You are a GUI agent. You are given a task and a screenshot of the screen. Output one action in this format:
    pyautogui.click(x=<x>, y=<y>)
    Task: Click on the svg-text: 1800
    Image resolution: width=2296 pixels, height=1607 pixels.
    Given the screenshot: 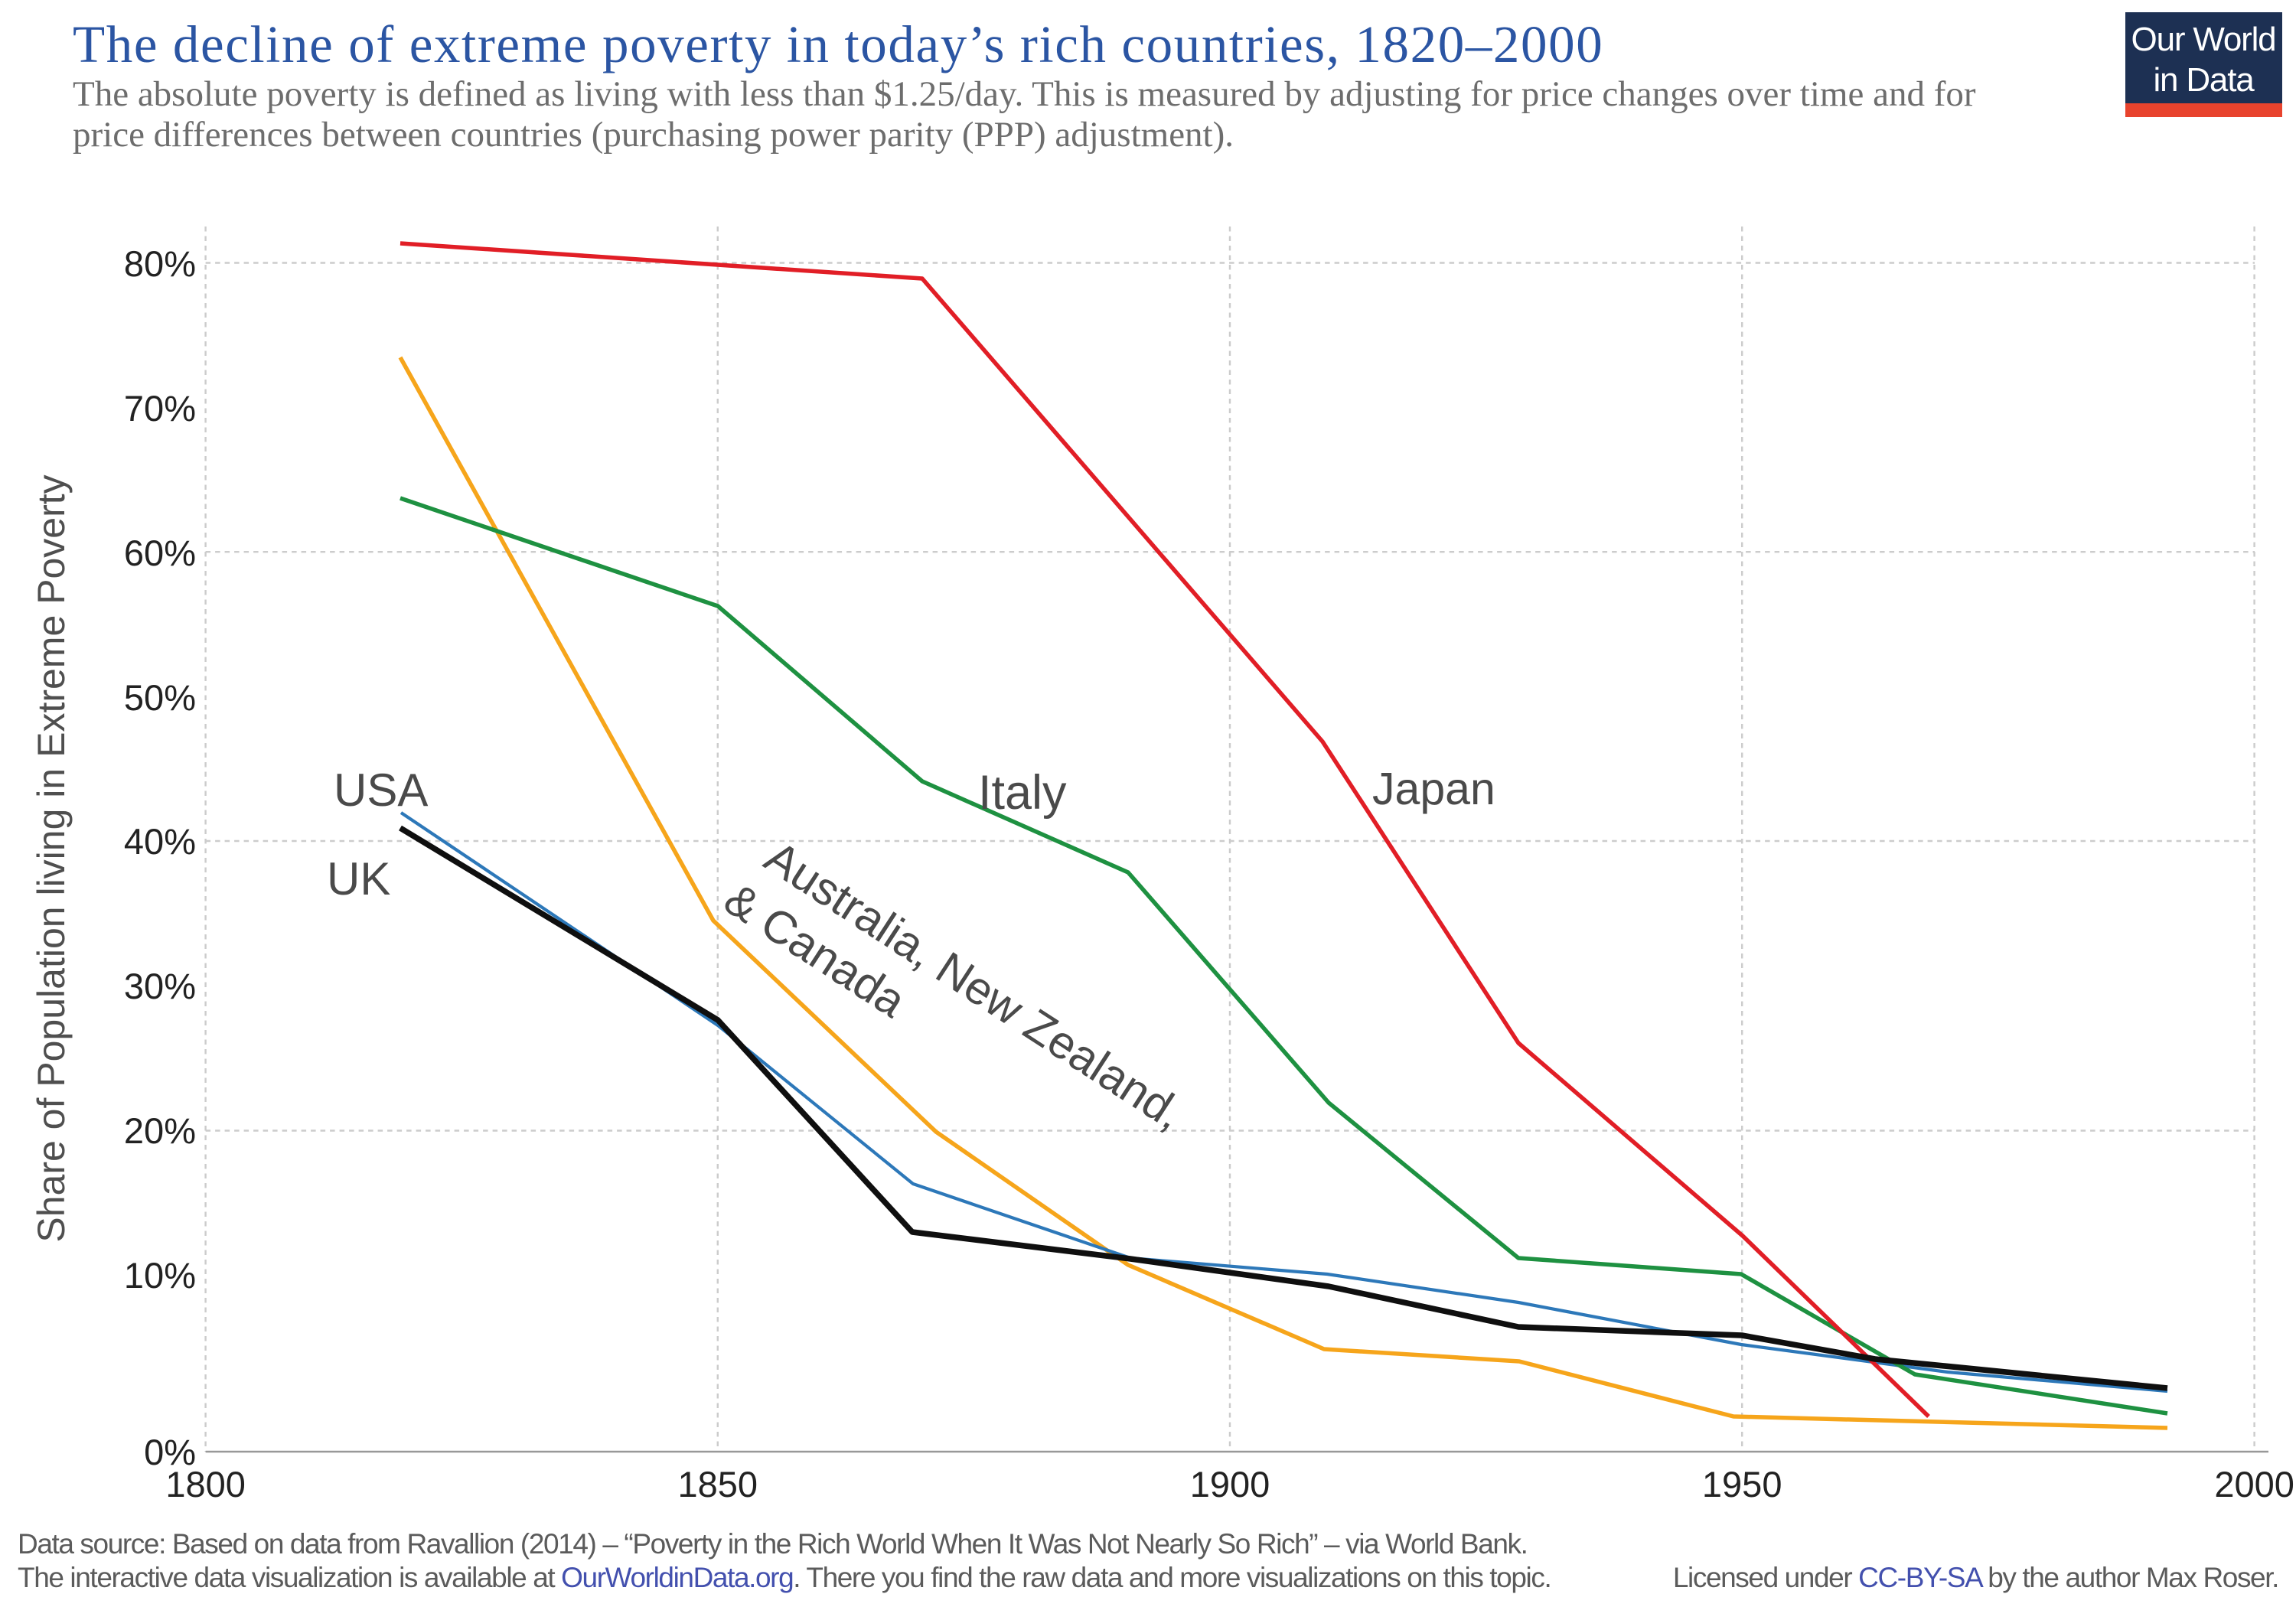 What is the action you would take?
    pyautogui.click(x=205, y=1484)
    